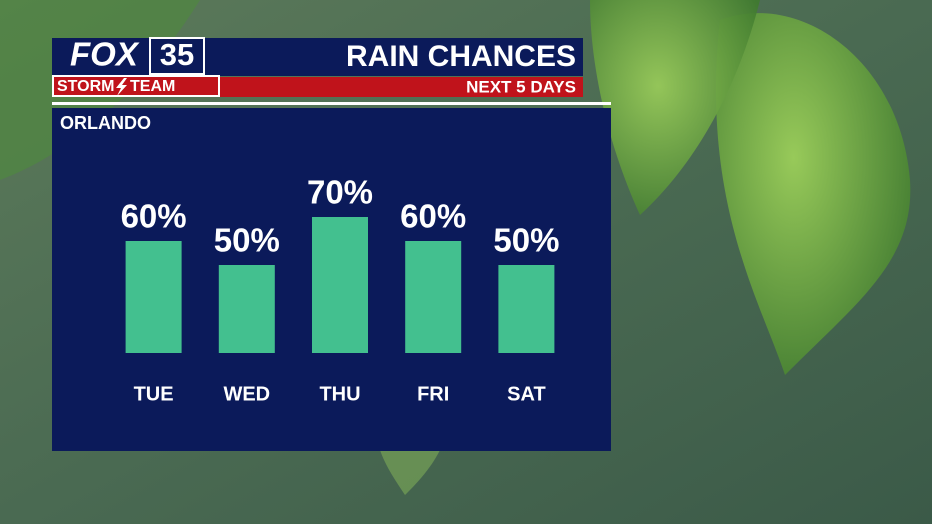 Image resolution: width=932 pixels, height=524 pixels. I want to click on chart-subtitle: NEXT 5 DAYS, so click(521, 86).